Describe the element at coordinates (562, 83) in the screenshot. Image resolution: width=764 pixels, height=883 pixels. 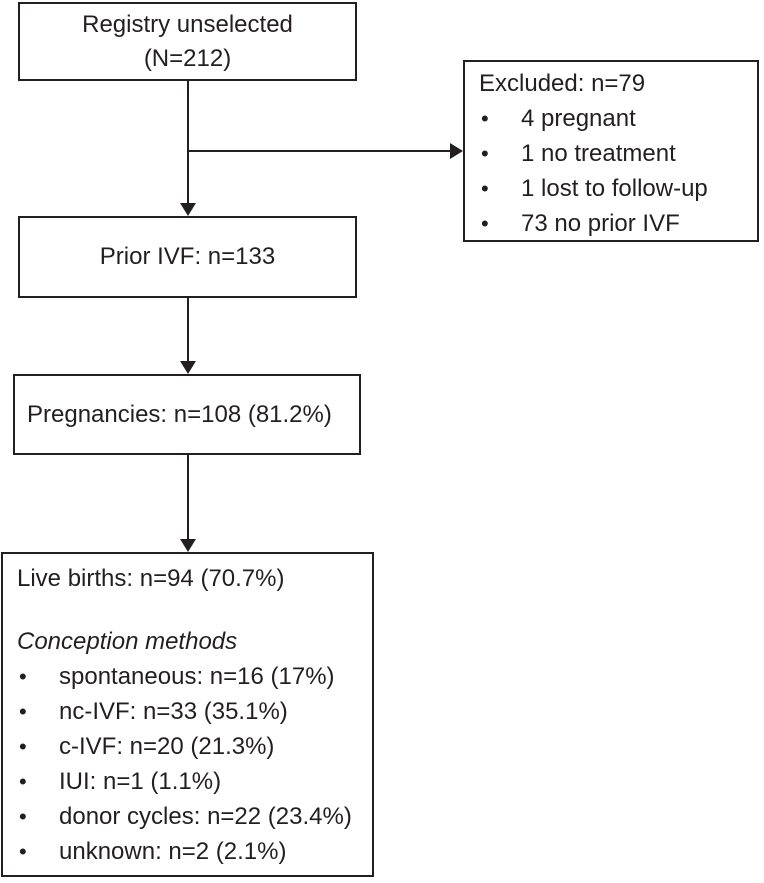
I see `excluded-title: Excluded: n=79` at that location.